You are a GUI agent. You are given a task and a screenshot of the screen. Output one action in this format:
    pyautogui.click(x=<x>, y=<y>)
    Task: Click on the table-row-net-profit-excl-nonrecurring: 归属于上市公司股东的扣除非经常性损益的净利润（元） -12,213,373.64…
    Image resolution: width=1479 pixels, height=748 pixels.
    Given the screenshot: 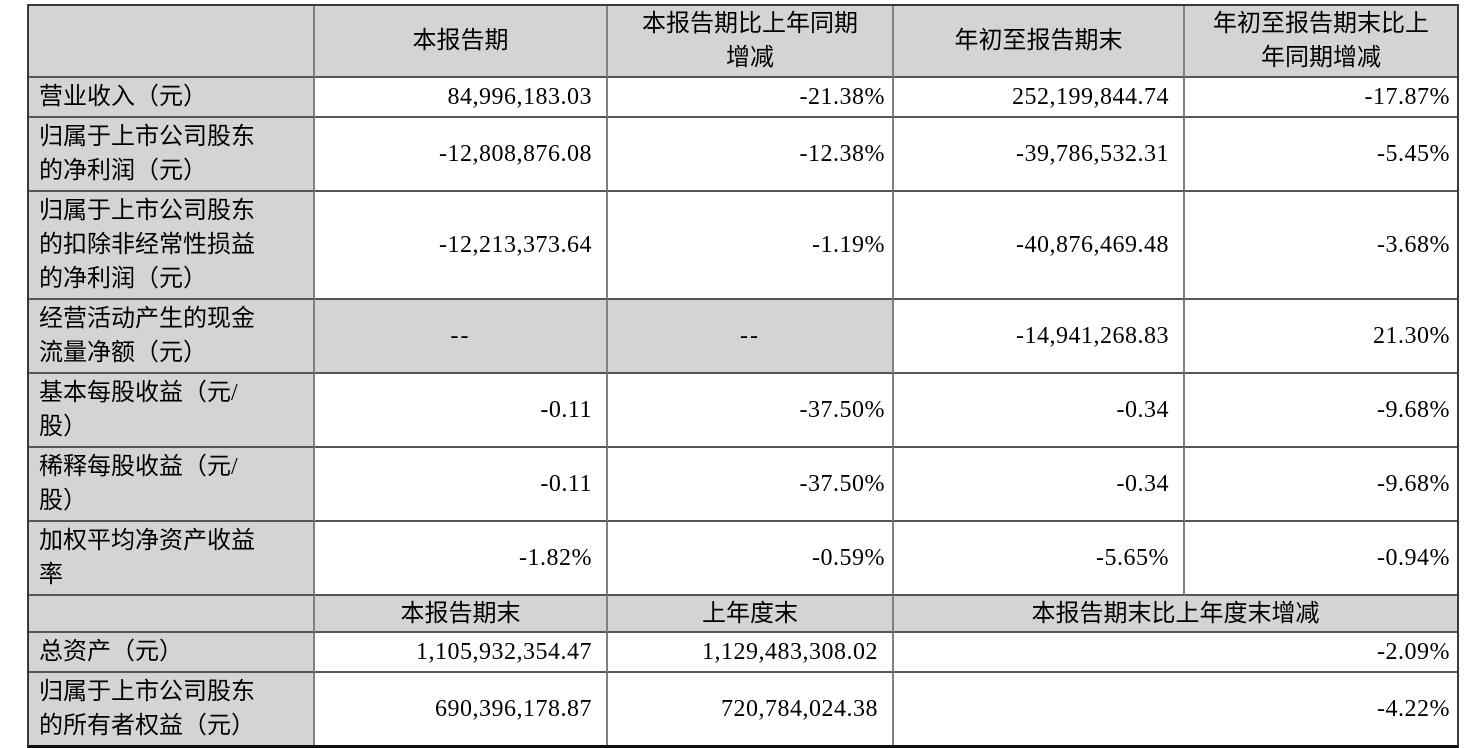 What is the action you would take?
    pyautogui.click(x=743, y=246)
    